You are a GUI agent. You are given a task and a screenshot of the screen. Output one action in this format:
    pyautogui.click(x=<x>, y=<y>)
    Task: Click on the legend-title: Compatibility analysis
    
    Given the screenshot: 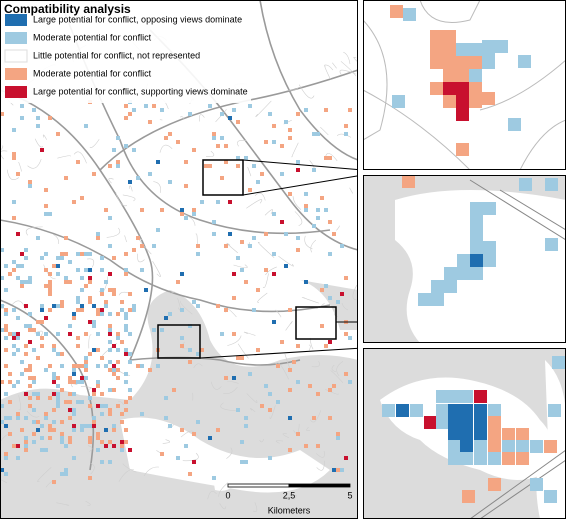 What is the action you would take?
    pyautogui.click(x=67, y=9)
    